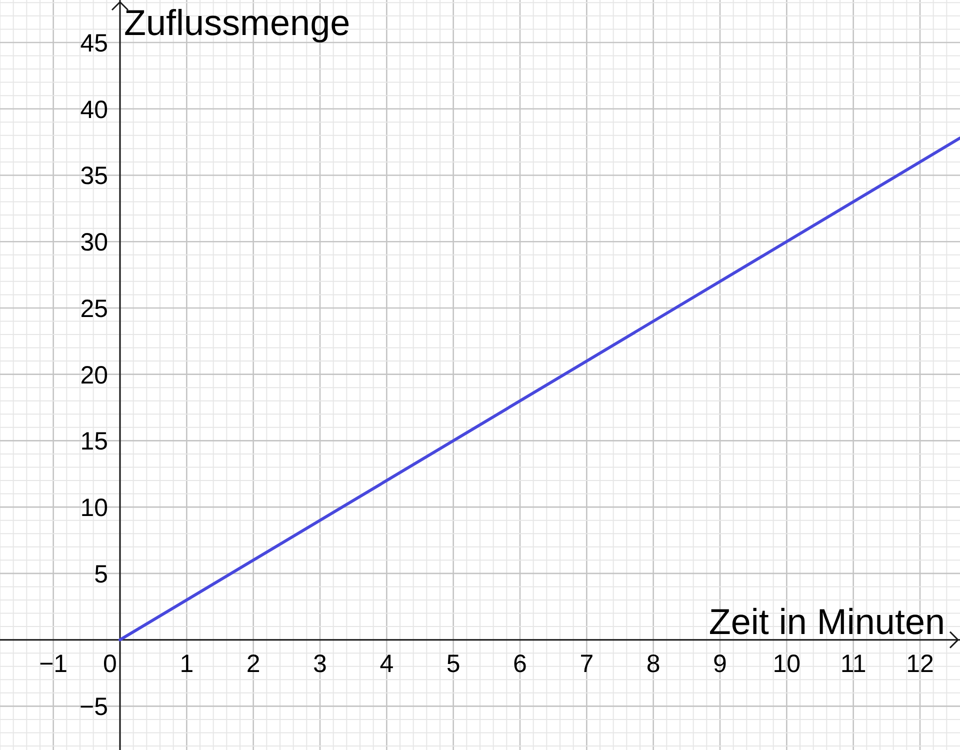 This screenshot has height=750, width=960. I want to click on x-tick-label: 0, so click(110, 664).